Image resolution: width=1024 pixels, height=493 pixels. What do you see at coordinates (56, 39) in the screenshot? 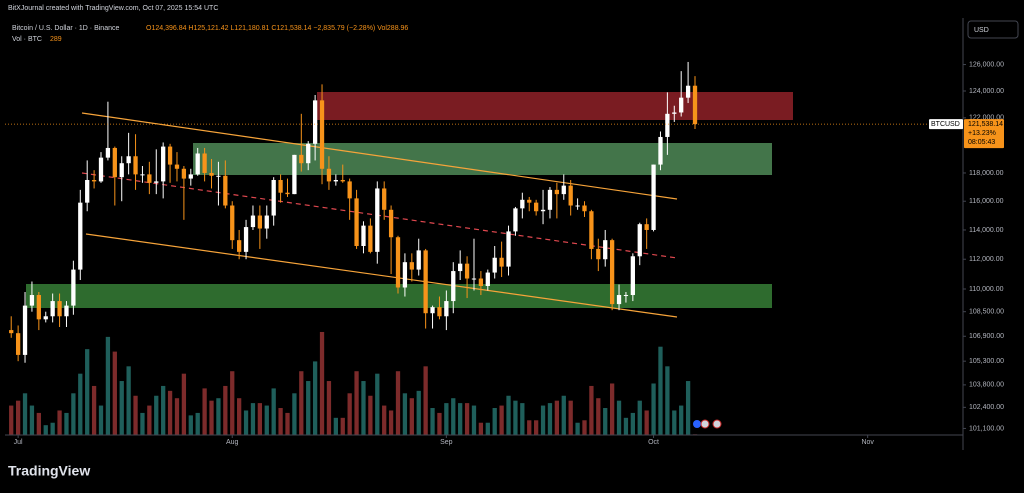
I see `volume-legend-value: 289` at bounding box center [56, 39].